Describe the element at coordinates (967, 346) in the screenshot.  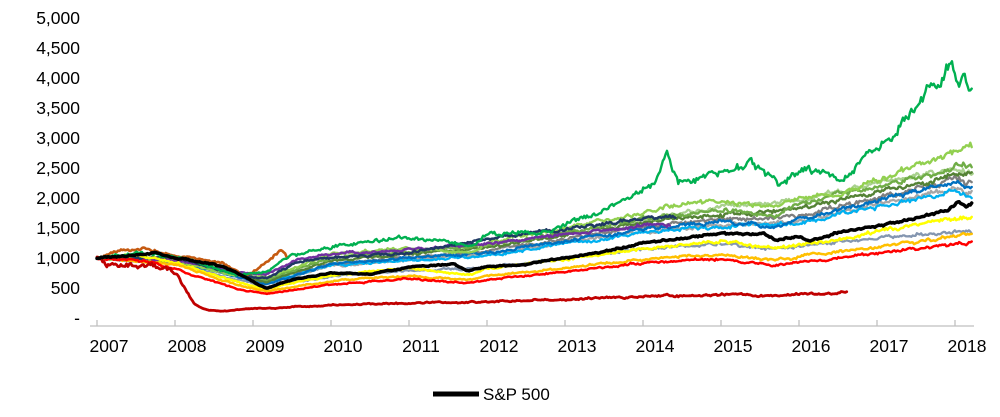
I see `x-axis-tick-label: 2018` at that location.